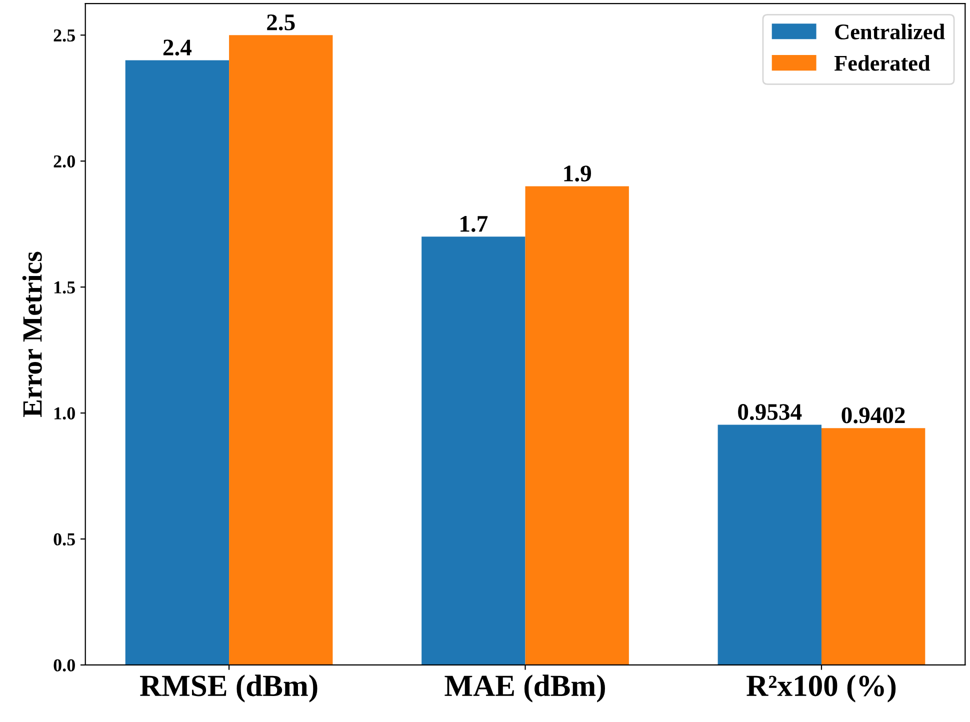 The width and height of the screenshot is (970, 722). Describe the element at coordinates (770, 412) in the screenshot. I see `data-label: 0.9534` at that location.